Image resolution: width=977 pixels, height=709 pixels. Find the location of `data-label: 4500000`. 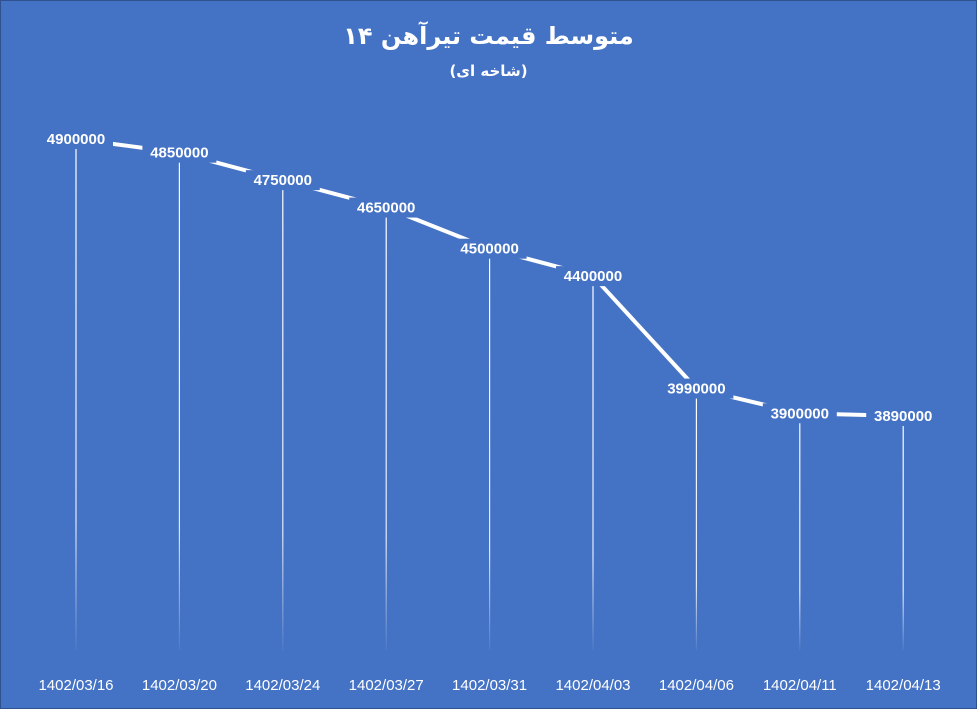

data-label: 4500000 is located at coordinates (489, 249).